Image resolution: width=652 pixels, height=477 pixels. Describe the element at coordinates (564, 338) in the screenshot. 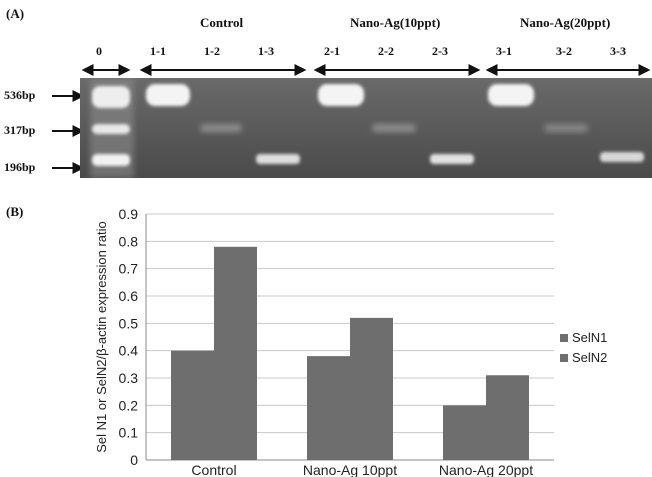

I see `legend-swatch-seln1` at that location.